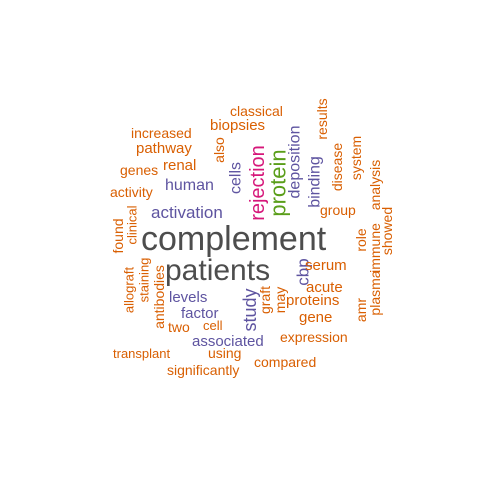 Image resolution: width=480 pixels, height=480 pixels. What do you see at coordinates (161, 133) in the screenshot?
I see `word-increased: increased` at bounding box center [161, 133].